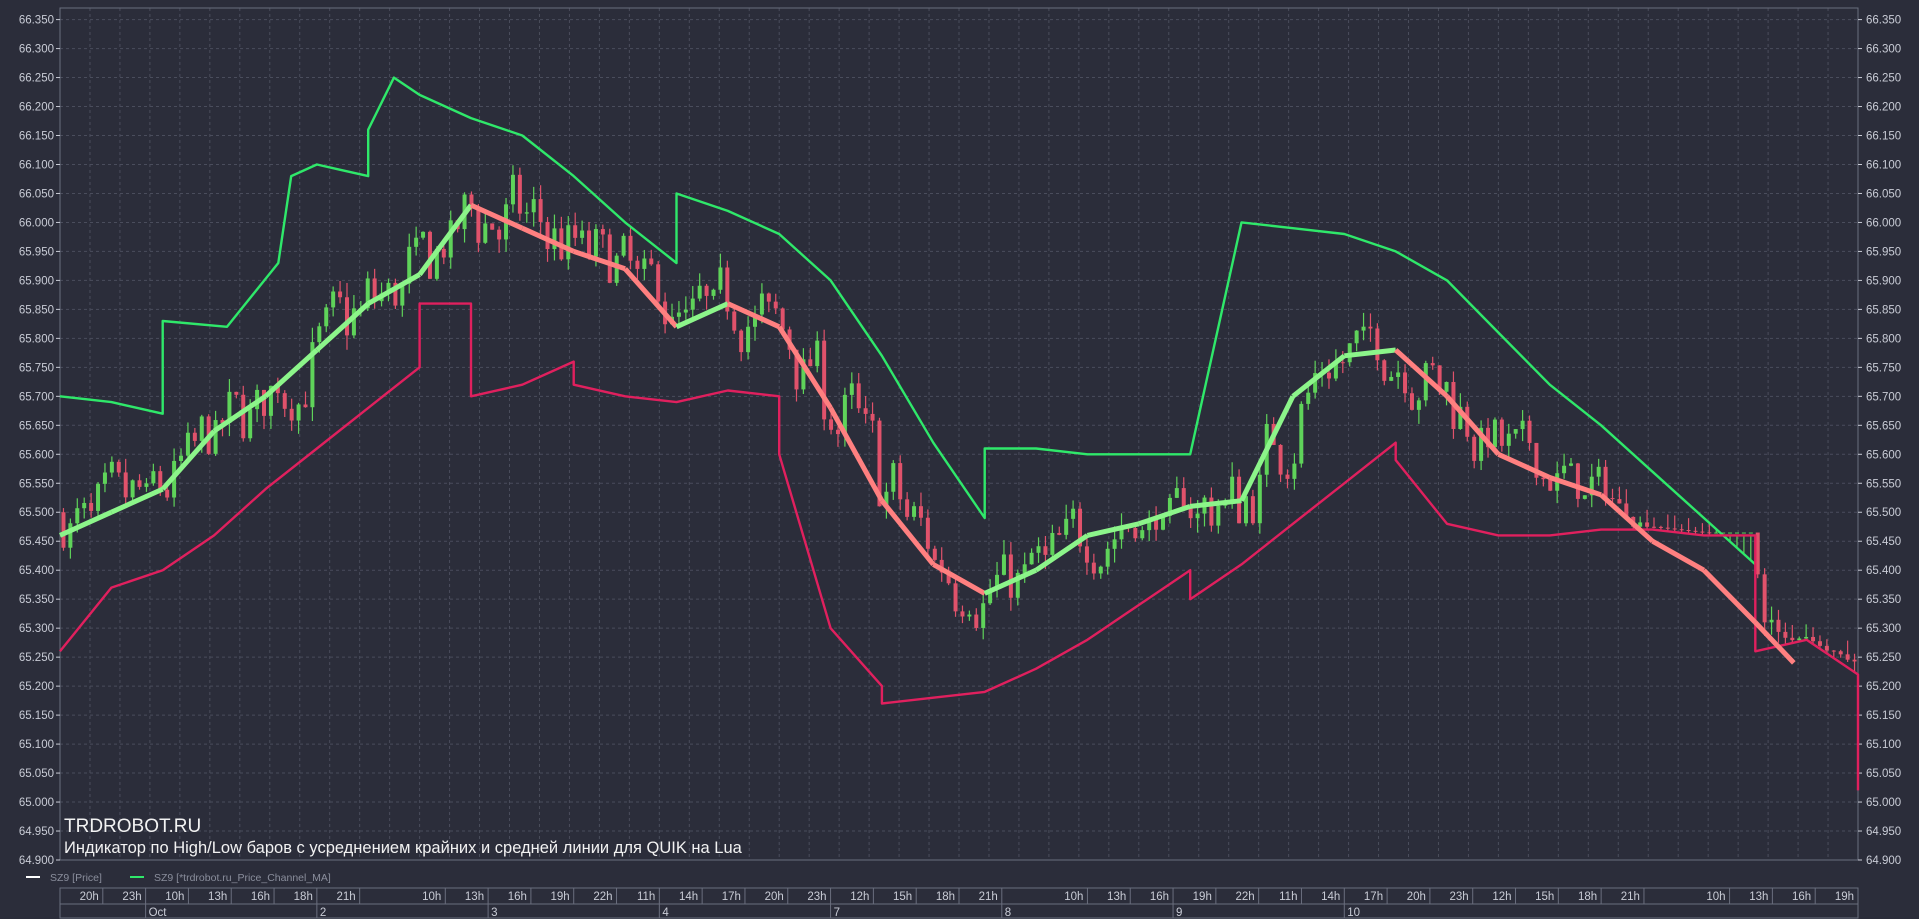 The height and width of the screenshot is (919, 1919). Describe the element at coordinates (36, 194) in the screenshot. I see `y-tick-label-left: 66.050` at that location.